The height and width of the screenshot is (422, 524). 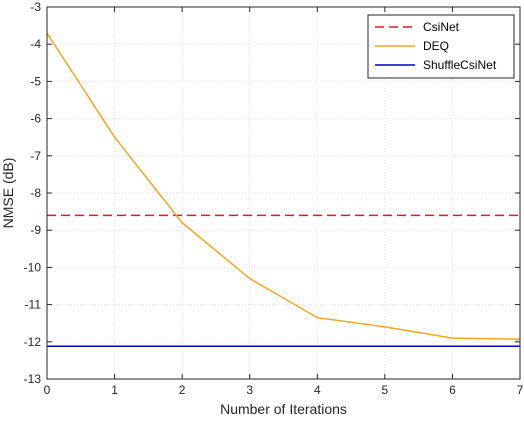 What do you see at coordinates (33, 267) in the screenshot?
I see `y-tick-label: -10` at bounding box center [33, 267].